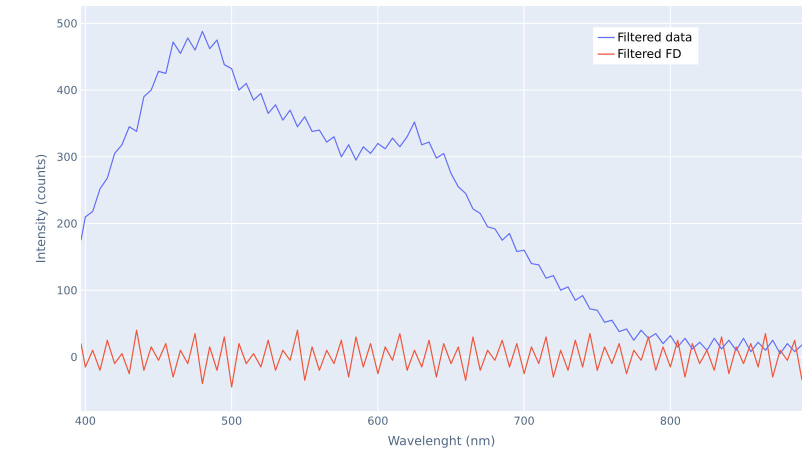  What do you see at coordinates (670, 420) in the screenshot?
I see `x-tick-label: 800` at bounding box center [670, 420].